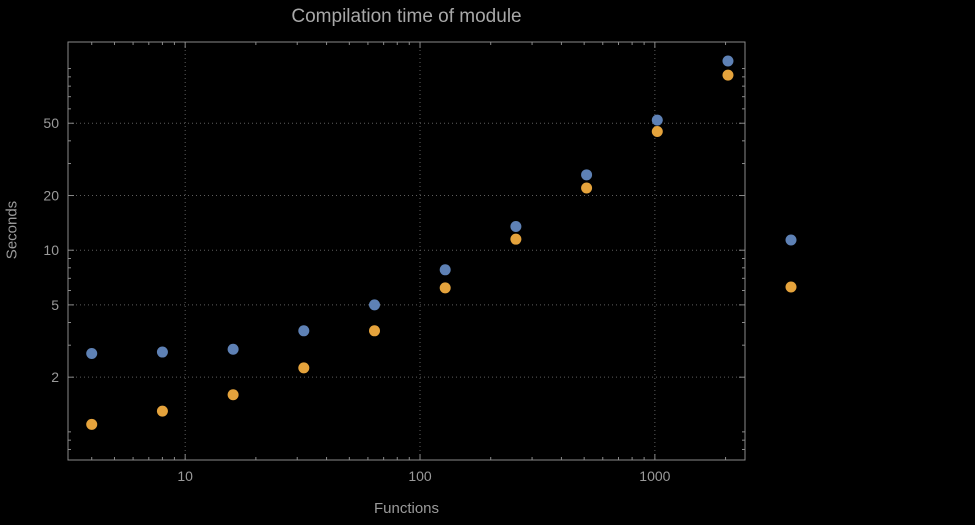 This screenshot has width=975, height=525. What do you see at coordinates (185, 476) in the screenshot?
I see `x-tick-label: 10` at bounding box center [185, 476].